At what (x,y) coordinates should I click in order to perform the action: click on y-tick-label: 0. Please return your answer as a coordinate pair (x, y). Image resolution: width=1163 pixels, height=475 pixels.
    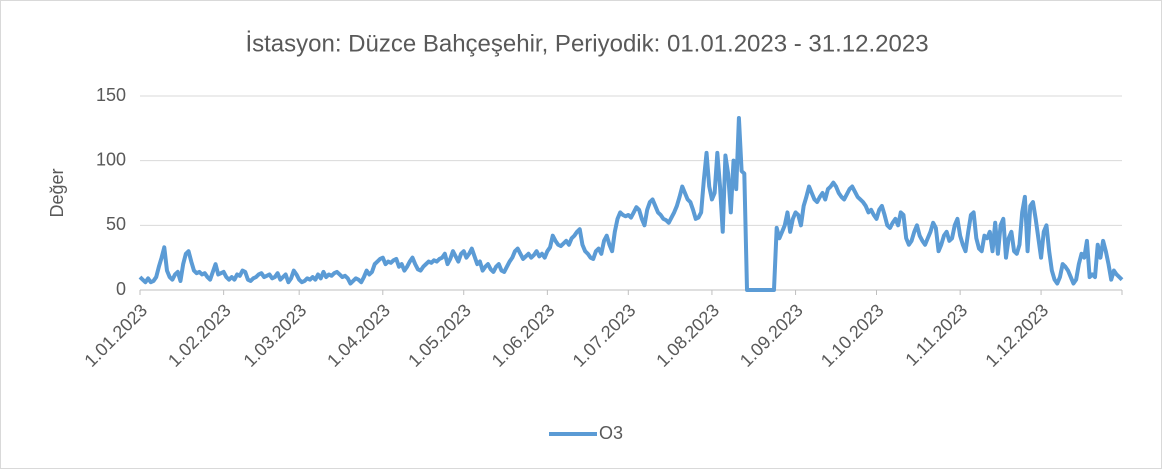
    Looking at the image, I should click on (121, 289).